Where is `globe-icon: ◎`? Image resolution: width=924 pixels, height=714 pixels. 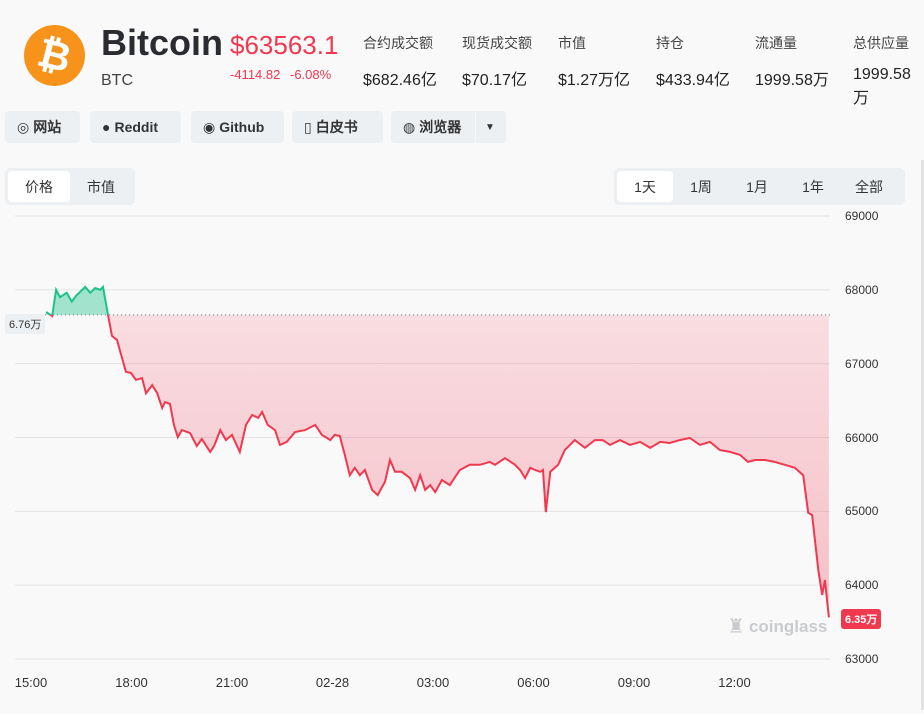
globe-icon: ◎ is located at coordinates (23, 126).